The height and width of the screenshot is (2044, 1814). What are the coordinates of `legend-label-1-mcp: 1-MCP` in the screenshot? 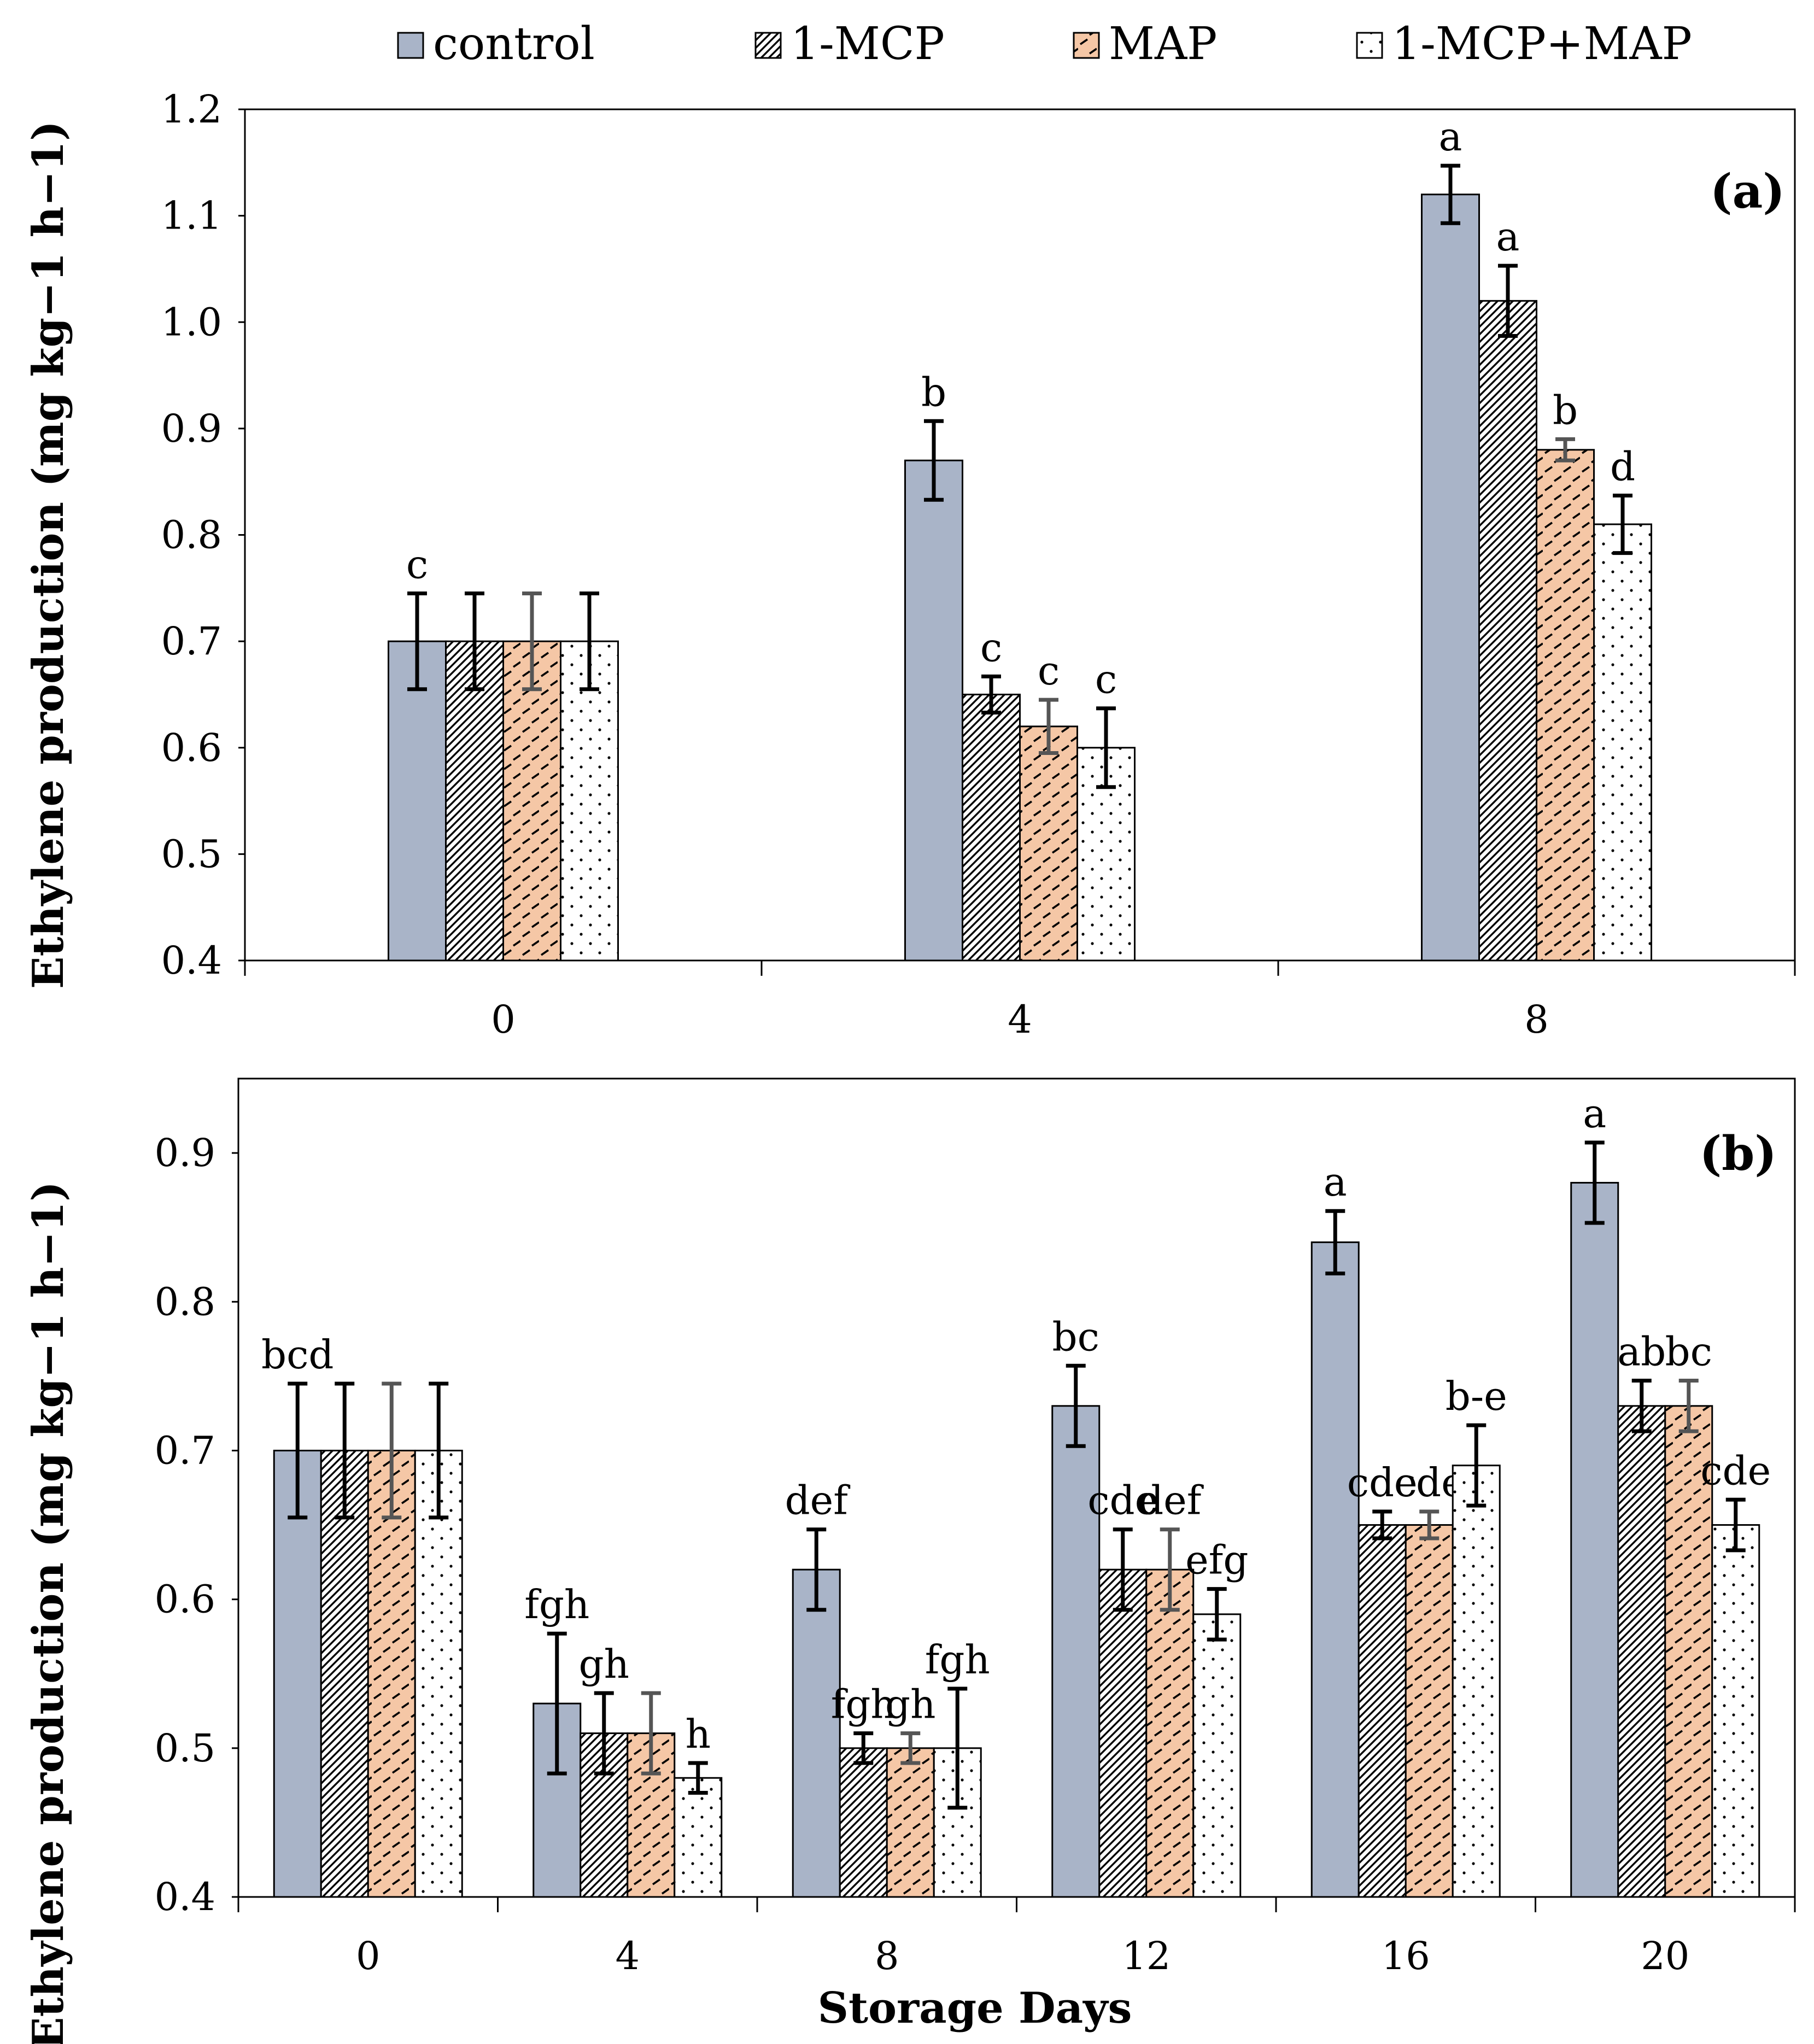 It's located at (868, 44).